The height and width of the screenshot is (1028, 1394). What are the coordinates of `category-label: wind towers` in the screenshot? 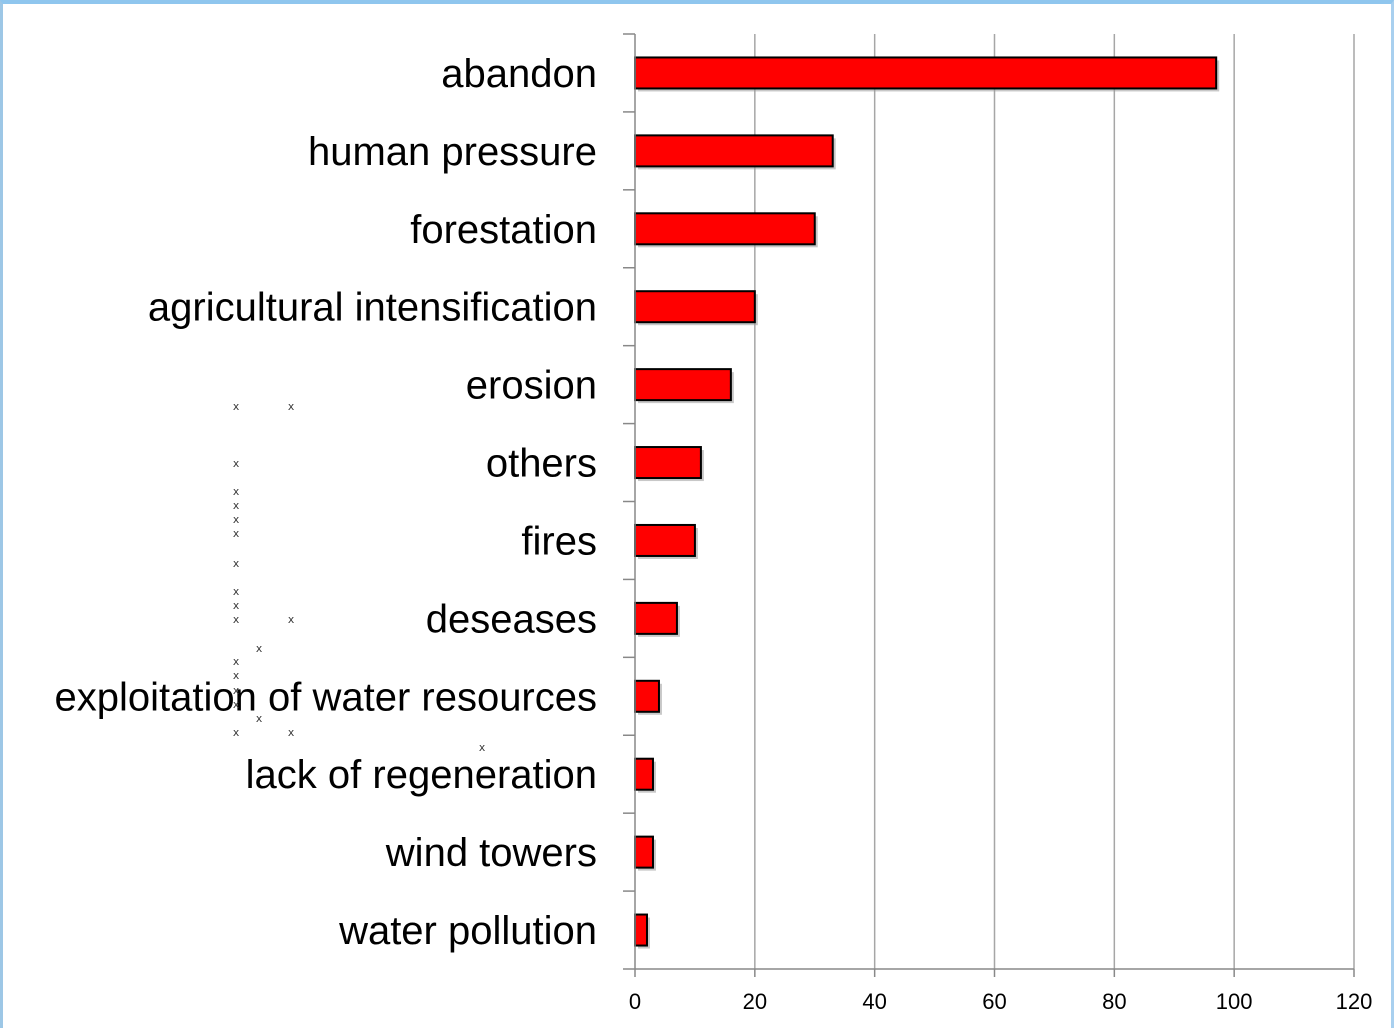 It's located at (491, 853).